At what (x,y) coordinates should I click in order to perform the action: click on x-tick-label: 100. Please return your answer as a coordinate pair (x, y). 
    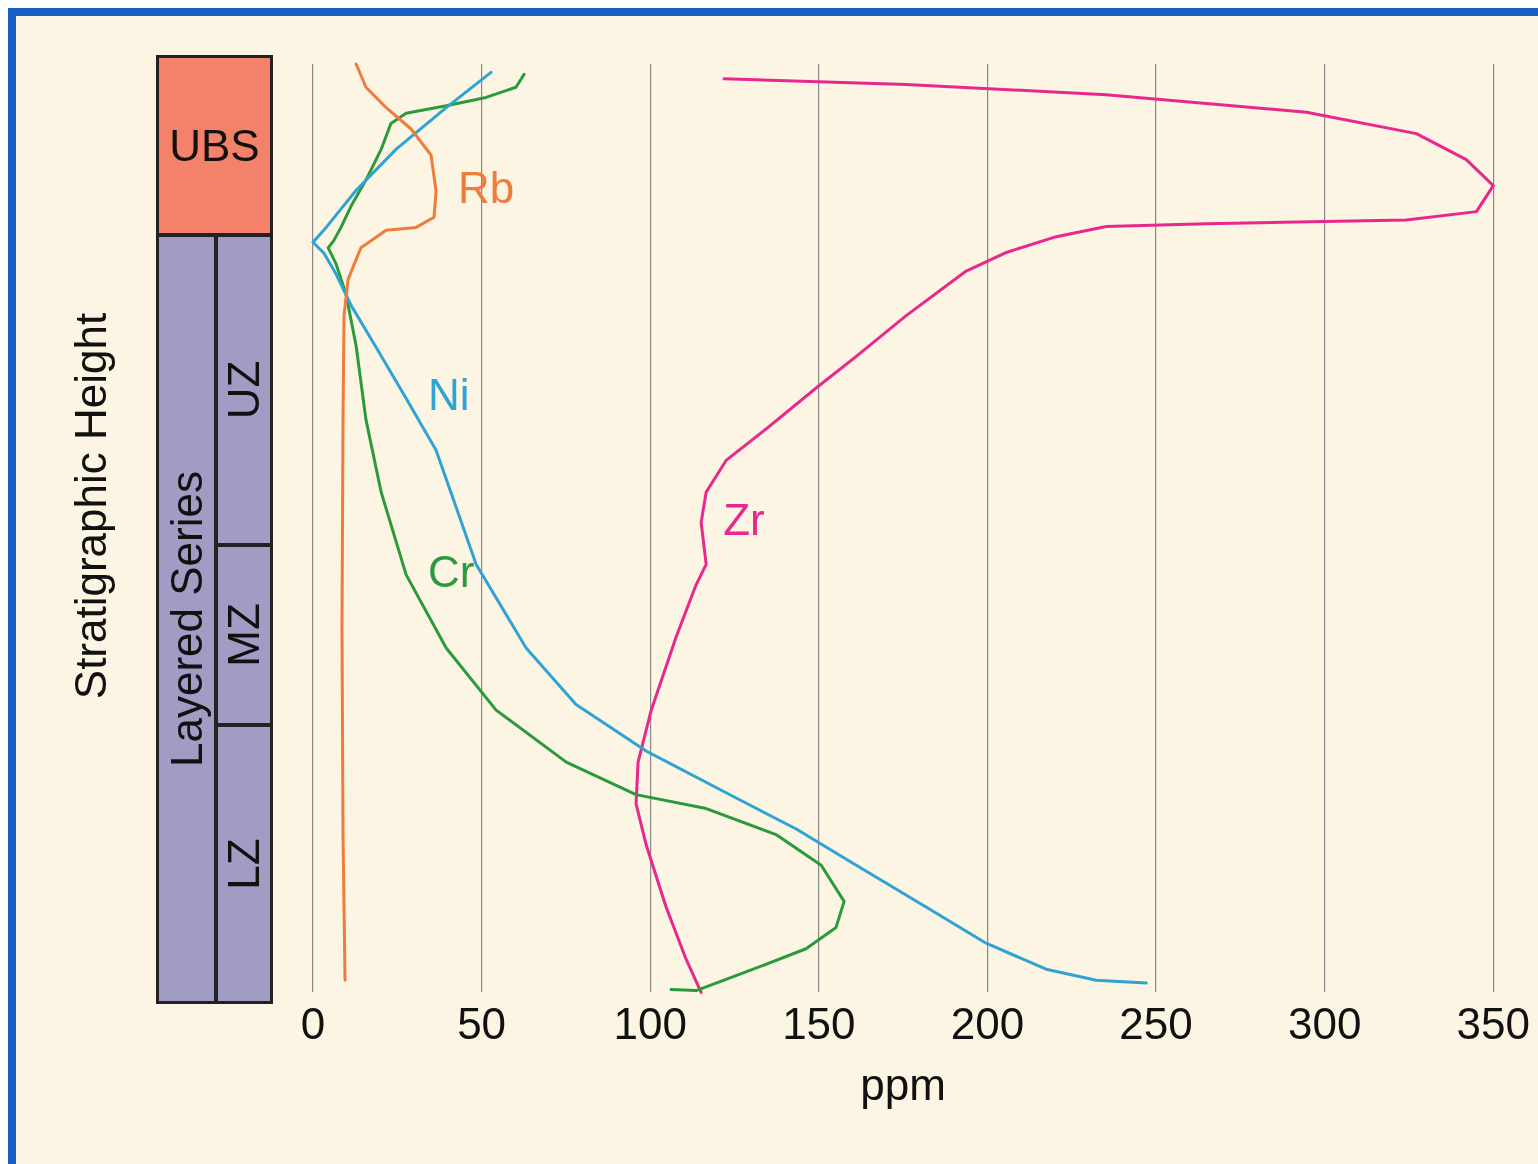
    Looking at the image, I should click on (650, 1023).